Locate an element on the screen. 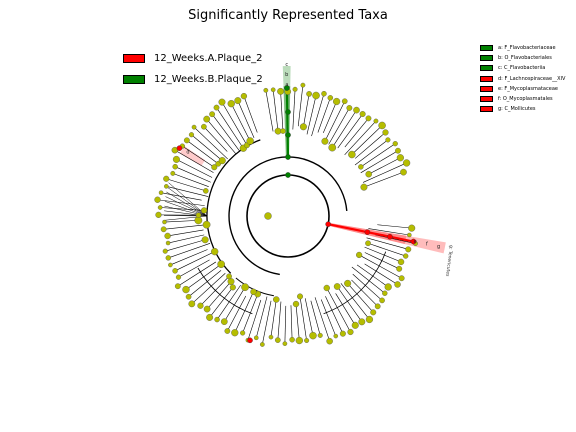  taxa-key-label-c: c: C_Flavobacteriia is located at coordinates (522, 68).